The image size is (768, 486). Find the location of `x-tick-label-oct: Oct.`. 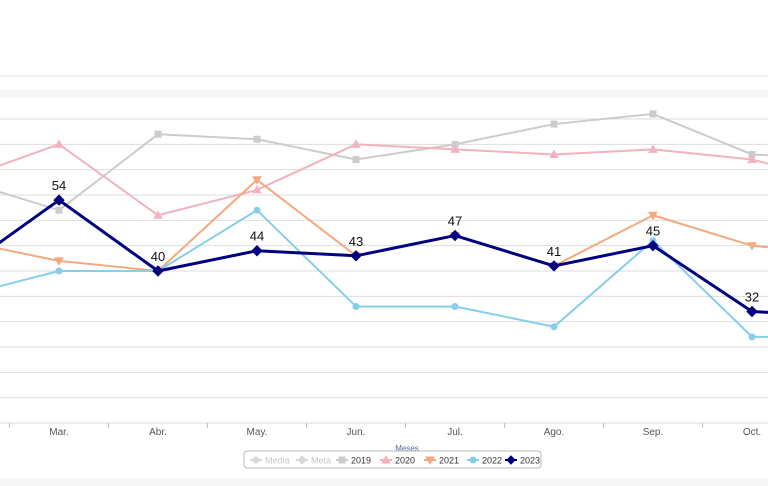

x-tick-label-oct: Oct. is located at coordinates (752, 432).